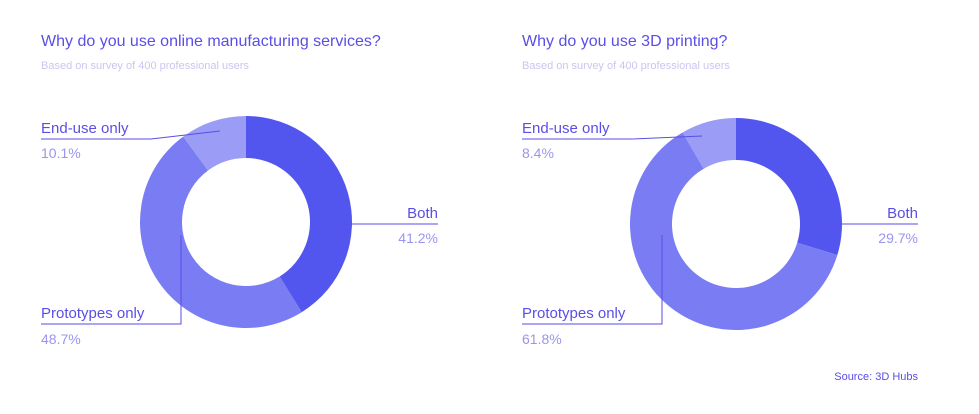 The height and width of the screenshot is (414, 979). I want to click on chart-1-donut, so click(246, 222).